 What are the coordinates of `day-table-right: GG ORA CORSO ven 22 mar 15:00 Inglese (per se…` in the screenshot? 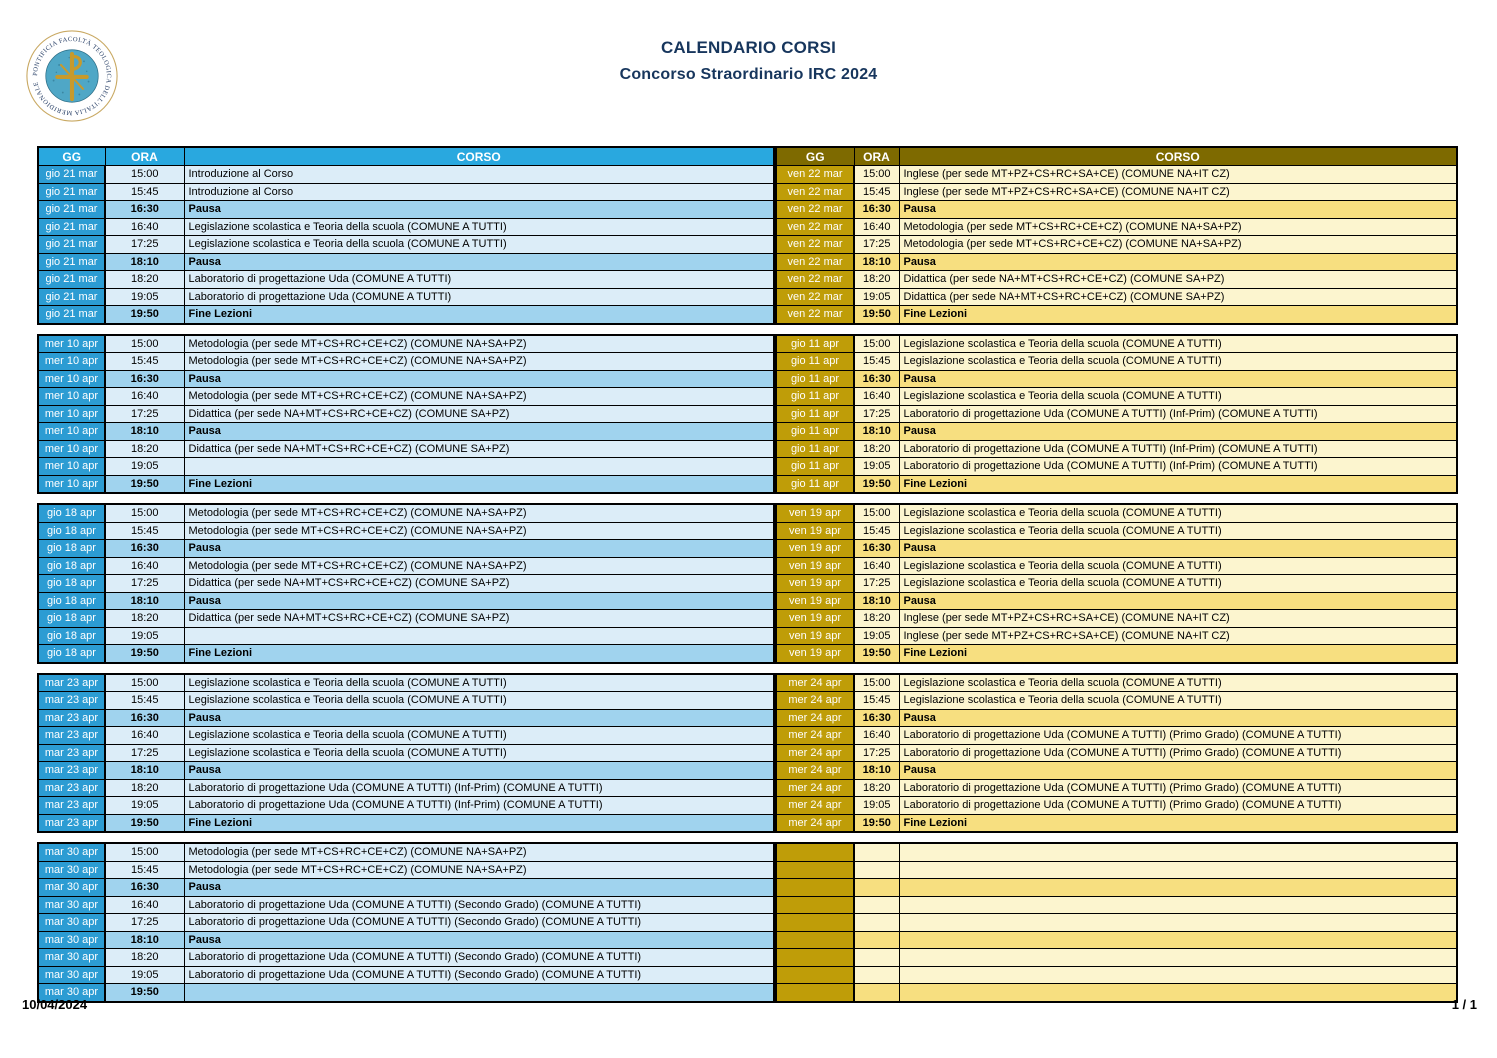 It's located at (1116, 235).